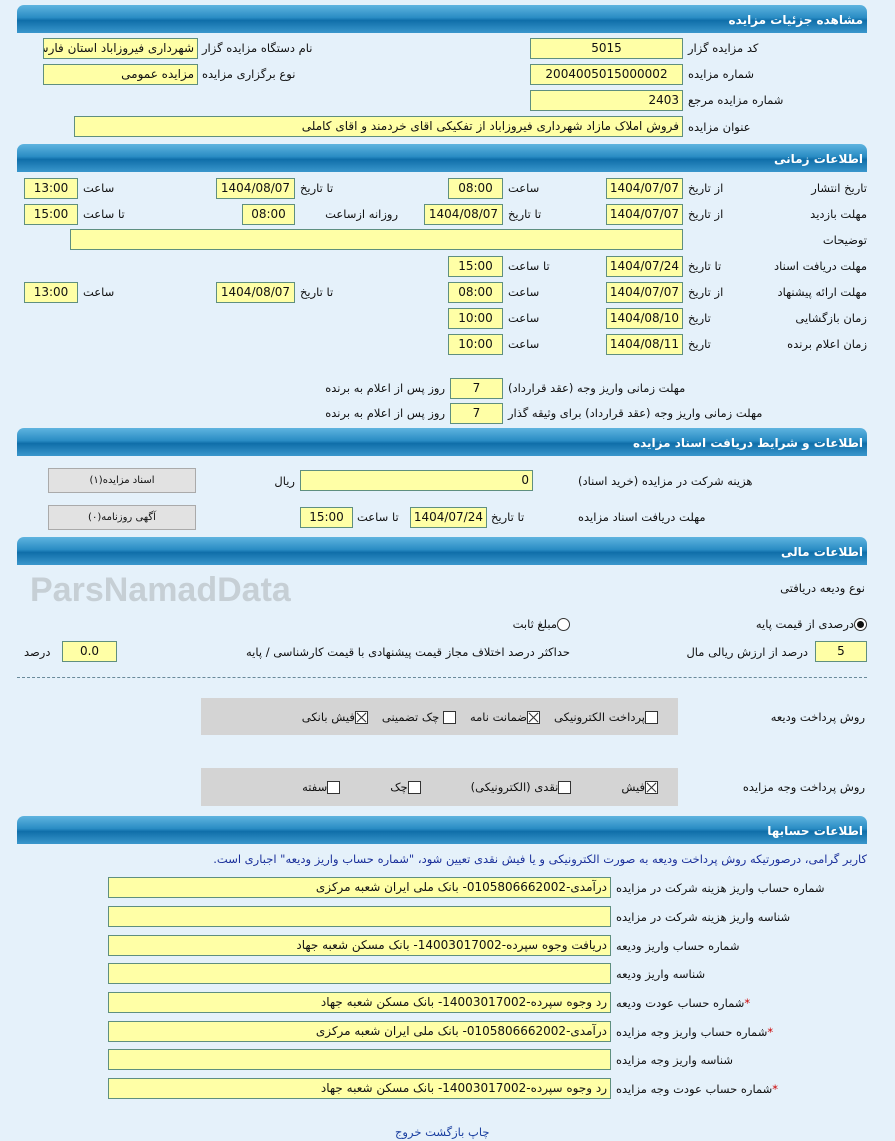 This screenshot has height=1141, width=895. What do you see at coordinates (803, 787) in the screenshot?
I see `payment-method-label: روش پرداخت وجه مزایده` at bounding box center [803, 787].